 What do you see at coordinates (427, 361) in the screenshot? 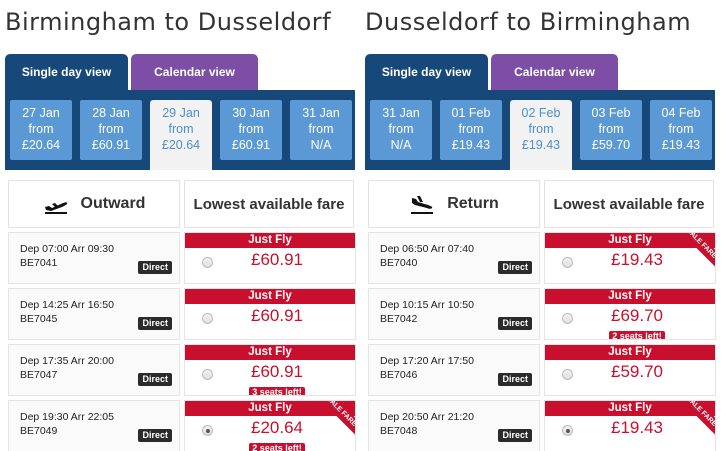
I see `flight-times: Dep 17:20 Arr 17:50` at bounding box center [427, 361].